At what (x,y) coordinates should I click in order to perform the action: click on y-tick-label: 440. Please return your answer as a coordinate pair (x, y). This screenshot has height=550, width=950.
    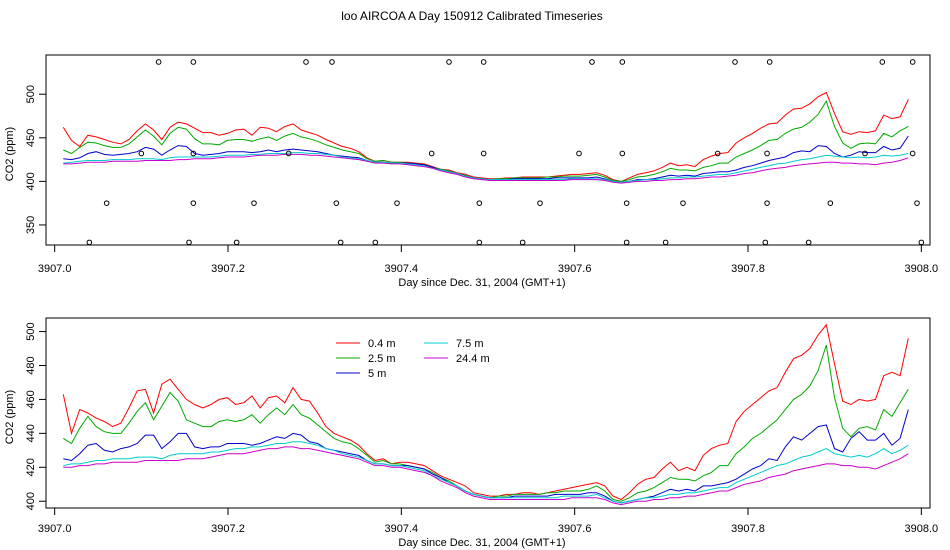
    Looking at the image, I should click on (31, 433).